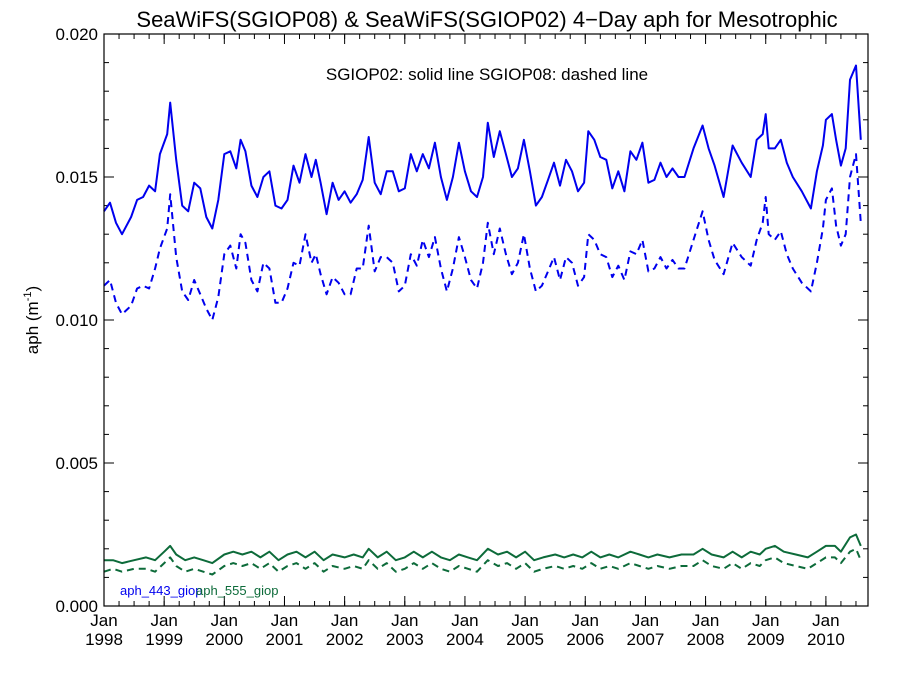 This screenshot has width=900, height=675. I want to click on chart-subtitle: SGIOP02: solid line SGIOP08: dashed line, so click(487, 74).